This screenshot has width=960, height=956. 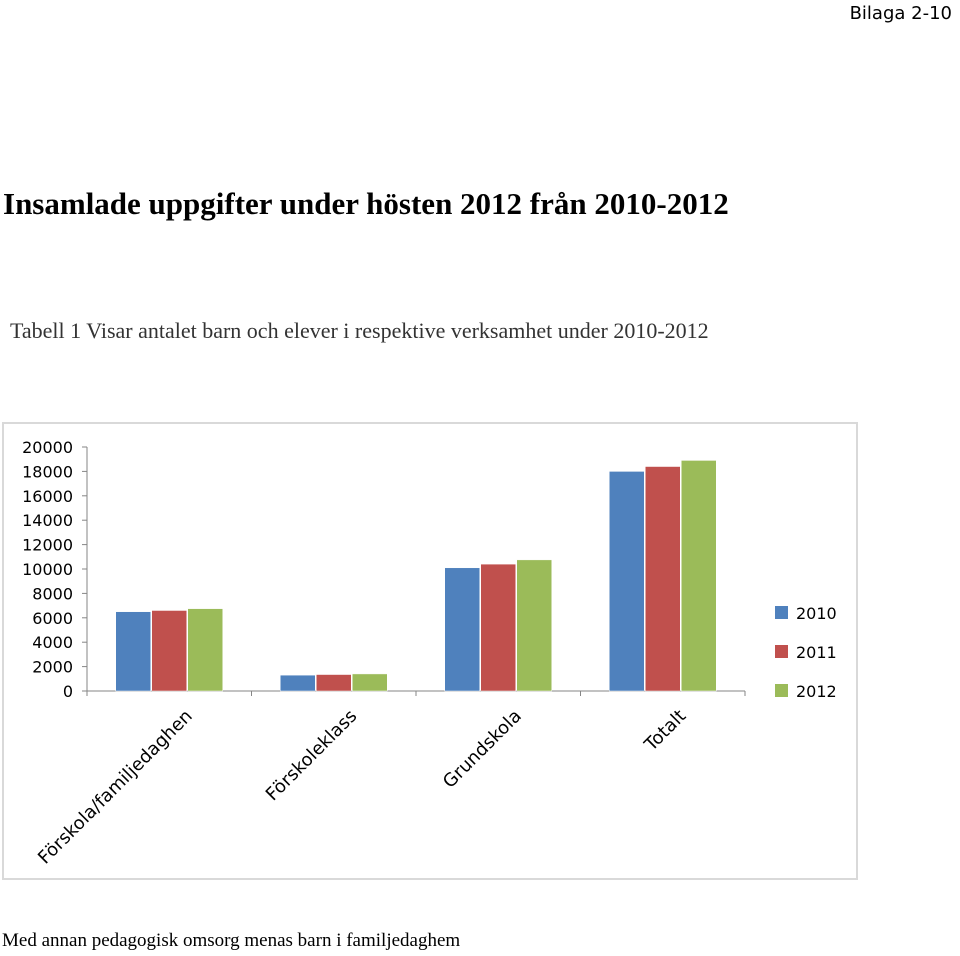 I want to click on x-category-label: Förskola/familjedaghen, so click(x=115, y=787).